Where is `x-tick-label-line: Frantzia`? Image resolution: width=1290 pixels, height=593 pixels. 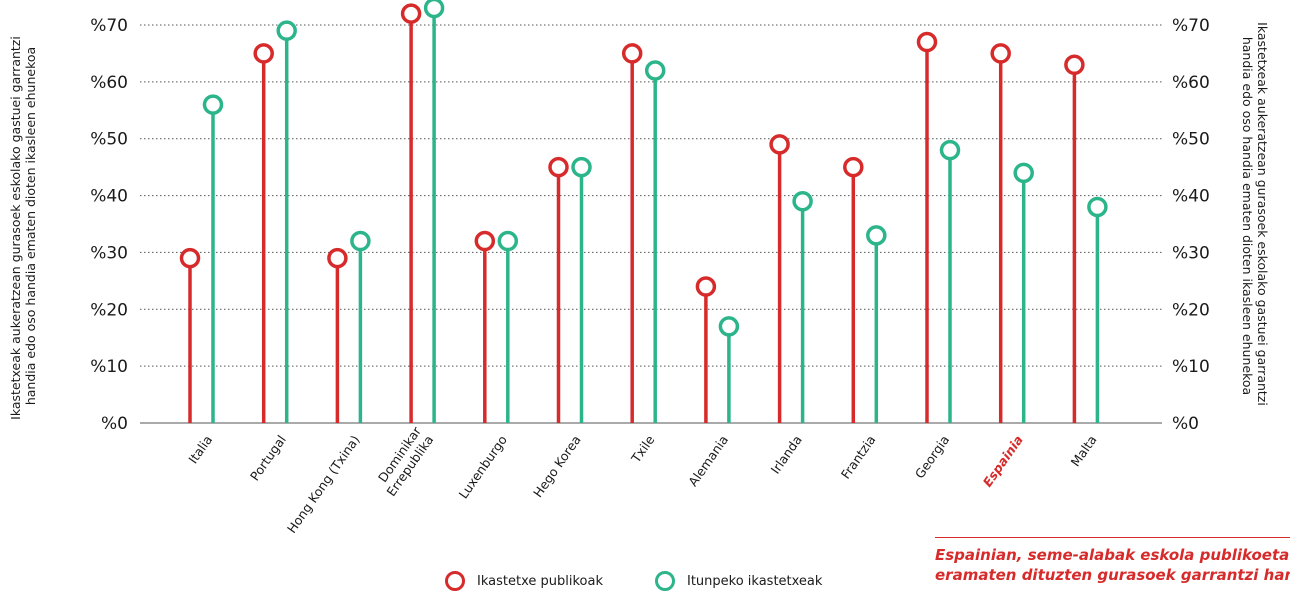
x-tick-label-line: Frantzia is located at coordinates (858, 456).